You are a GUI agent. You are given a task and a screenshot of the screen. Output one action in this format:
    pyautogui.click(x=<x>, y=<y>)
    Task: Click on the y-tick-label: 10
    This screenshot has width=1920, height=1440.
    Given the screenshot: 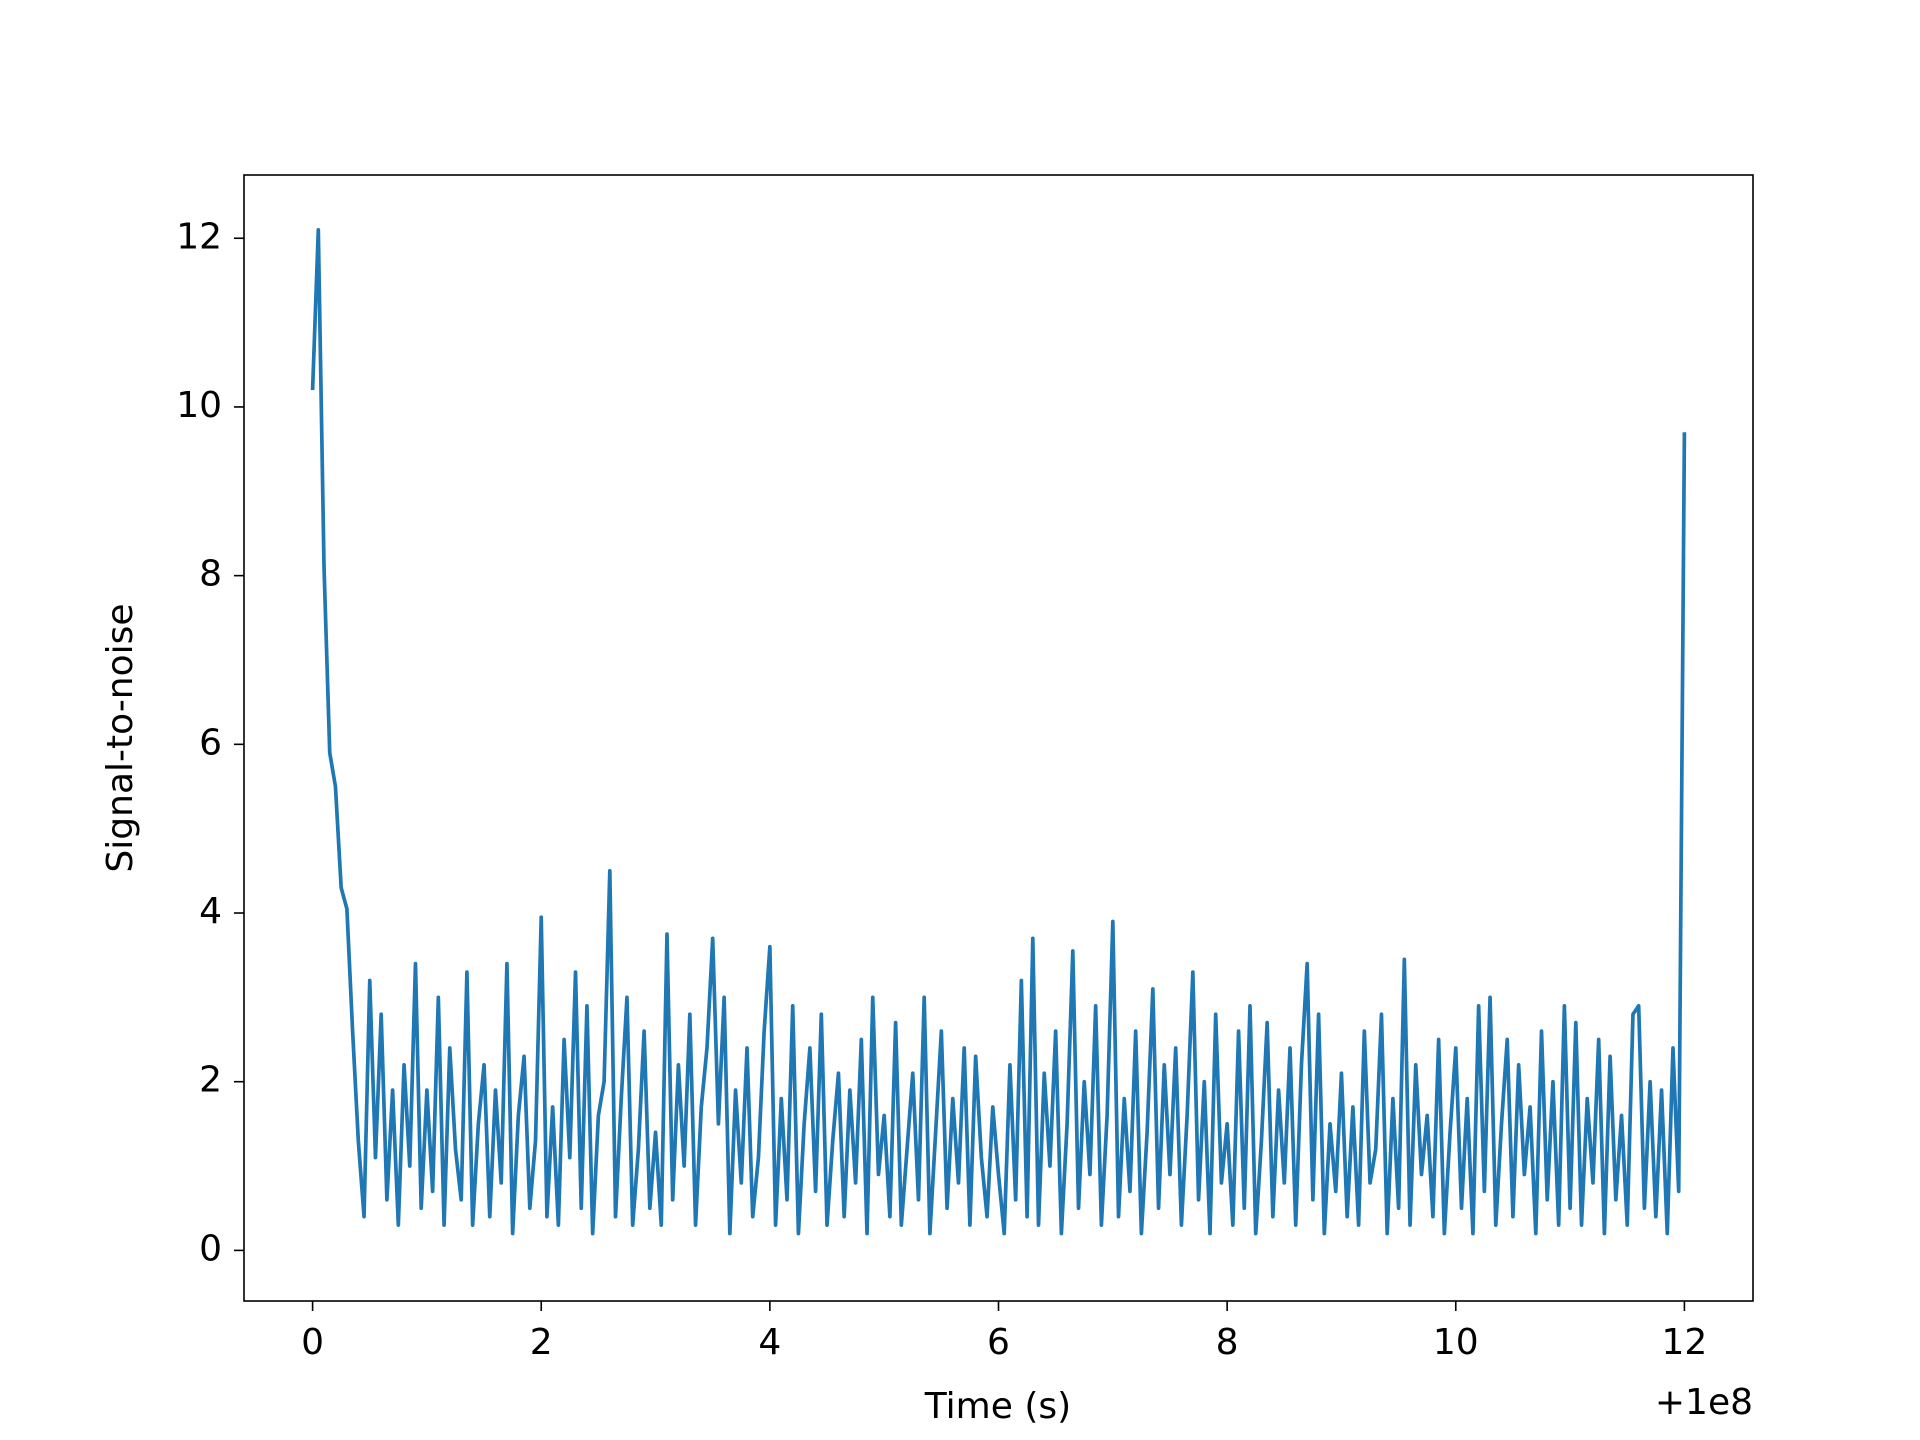 What is the action you would take?
    pyautogui.click(x=199, y=405)
    